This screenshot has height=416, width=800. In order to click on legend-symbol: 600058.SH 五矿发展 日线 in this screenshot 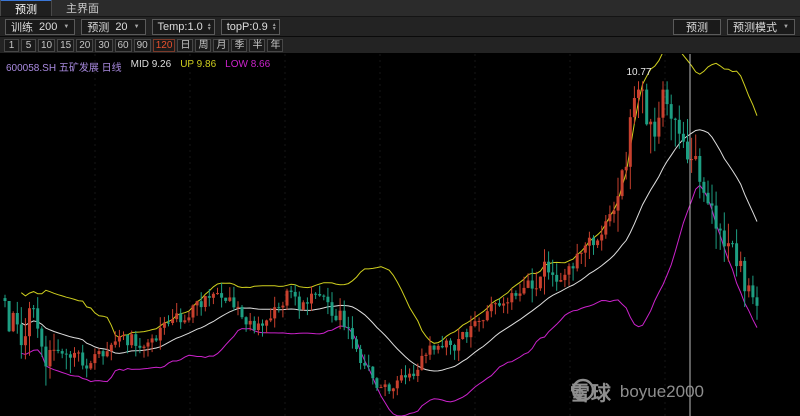, I will do `click(64, 68)`.